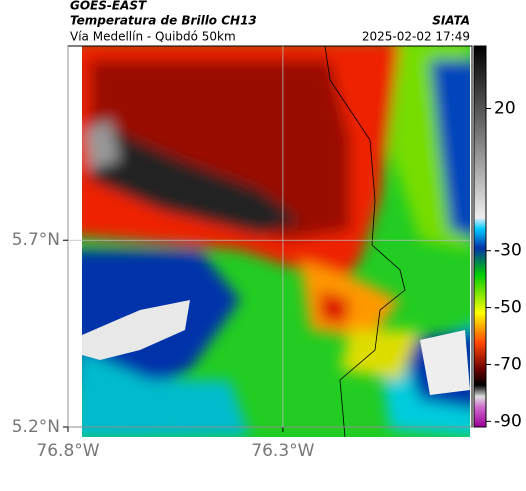 Image resolution: width=526 pixels, height=491 pixels. What do you see at coordinates (508, 421) in the screenshot?
I see `colorbar-tick-label: -90` at bounding box center [508, 421].